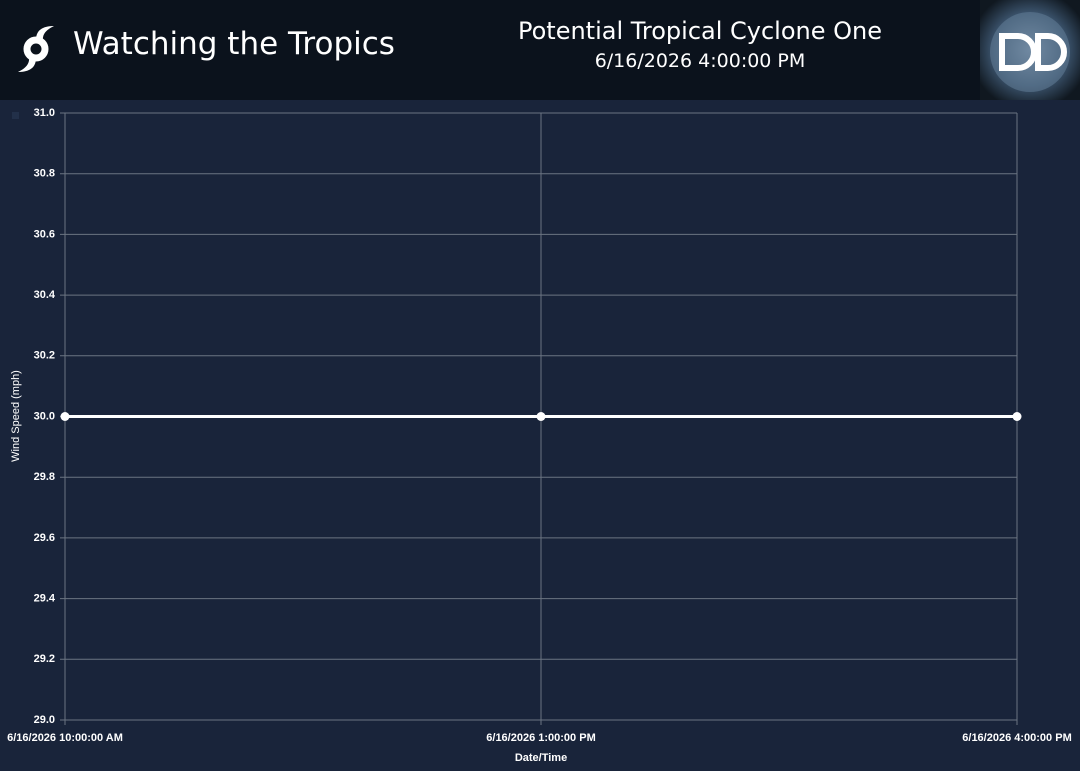  Describe the element at coordinates (44, 538) in the screenshot. I see `y-tick-label: 29.6` at that location.